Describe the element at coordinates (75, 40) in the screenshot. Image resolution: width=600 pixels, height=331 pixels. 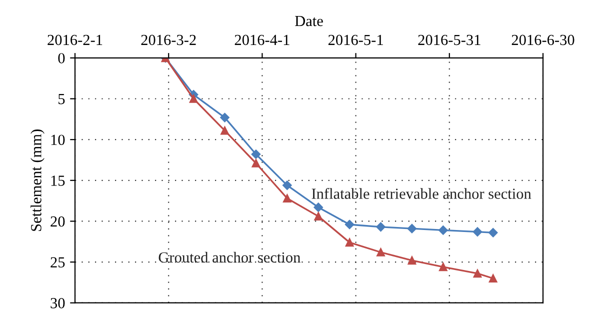
I see `x-tick-label: 2016-2-1` at that location.